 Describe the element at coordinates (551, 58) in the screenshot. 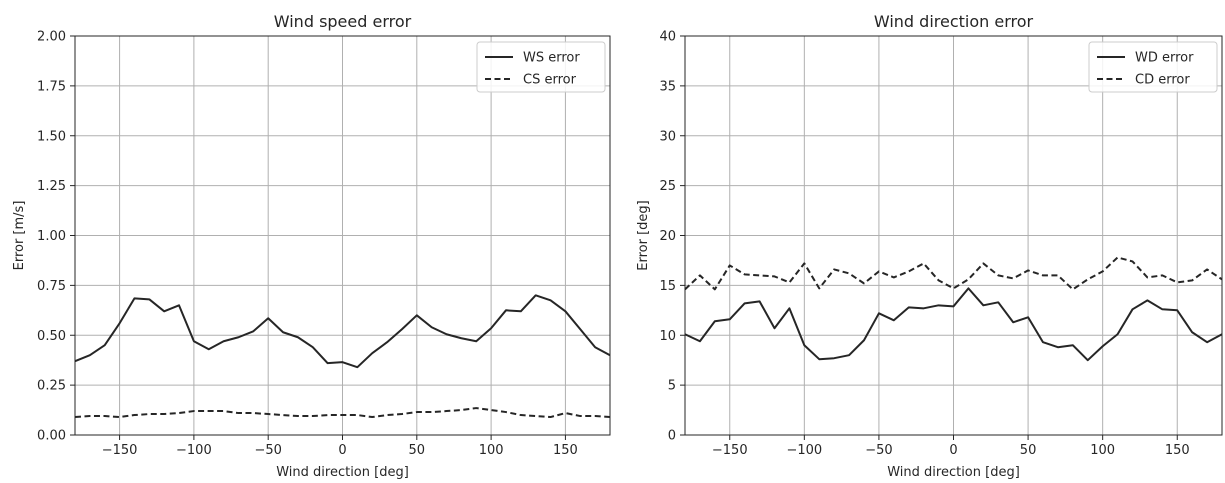

I see `legend-label: WS error` at that location.